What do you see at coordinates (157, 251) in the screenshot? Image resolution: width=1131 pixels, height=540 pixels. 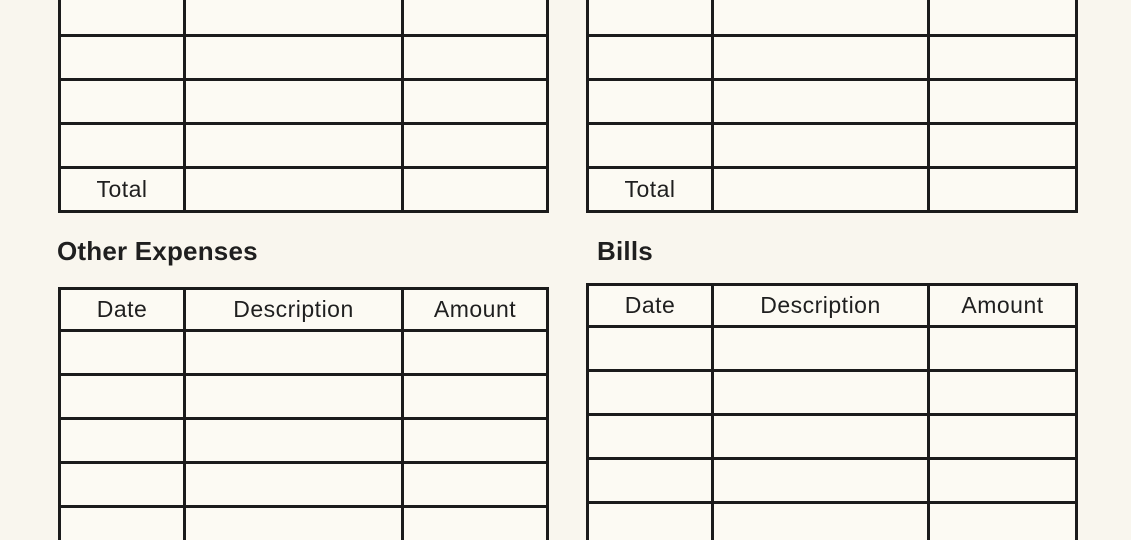 I see `other-expenses-heading: Other Expenses` at bounding box center [157, 251].